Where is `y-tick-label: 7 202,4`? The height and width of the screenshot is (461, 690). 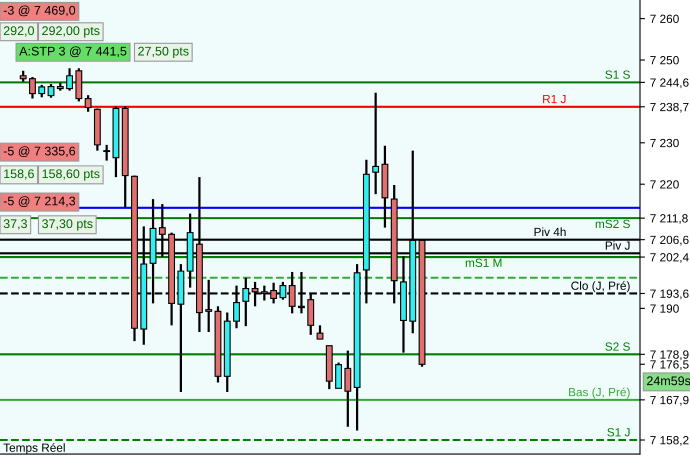
y-tick-label: 7 202,4 is located at coordinates (669, 258).